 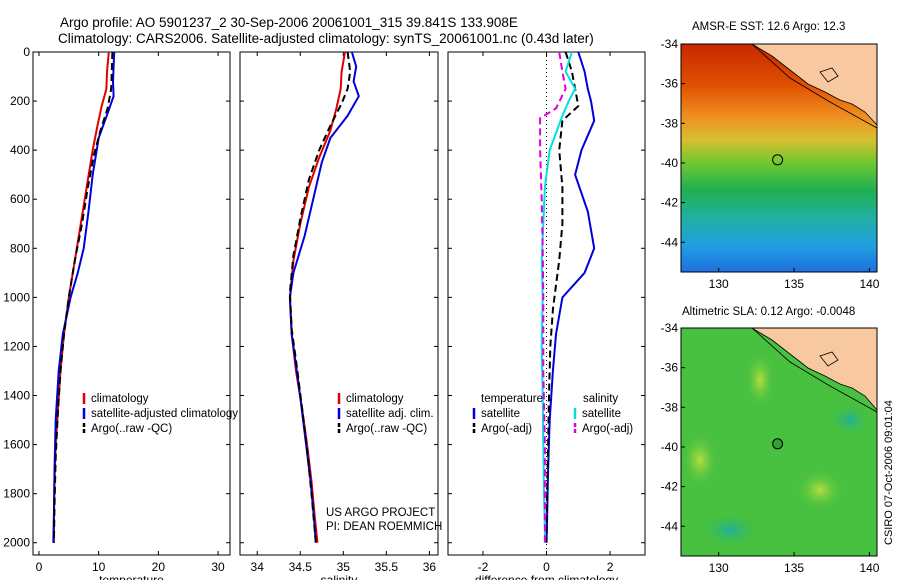 What do you see at coordinates (610, 567) in the screenshot?
I see `xtick-label: 2` at bounding box center [610, 567].